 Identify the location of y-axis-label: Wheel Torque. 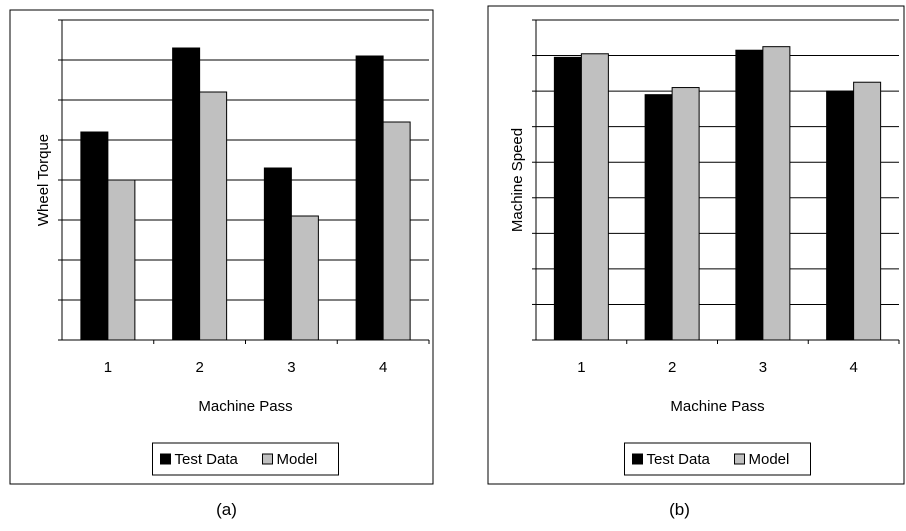
(43, 180).